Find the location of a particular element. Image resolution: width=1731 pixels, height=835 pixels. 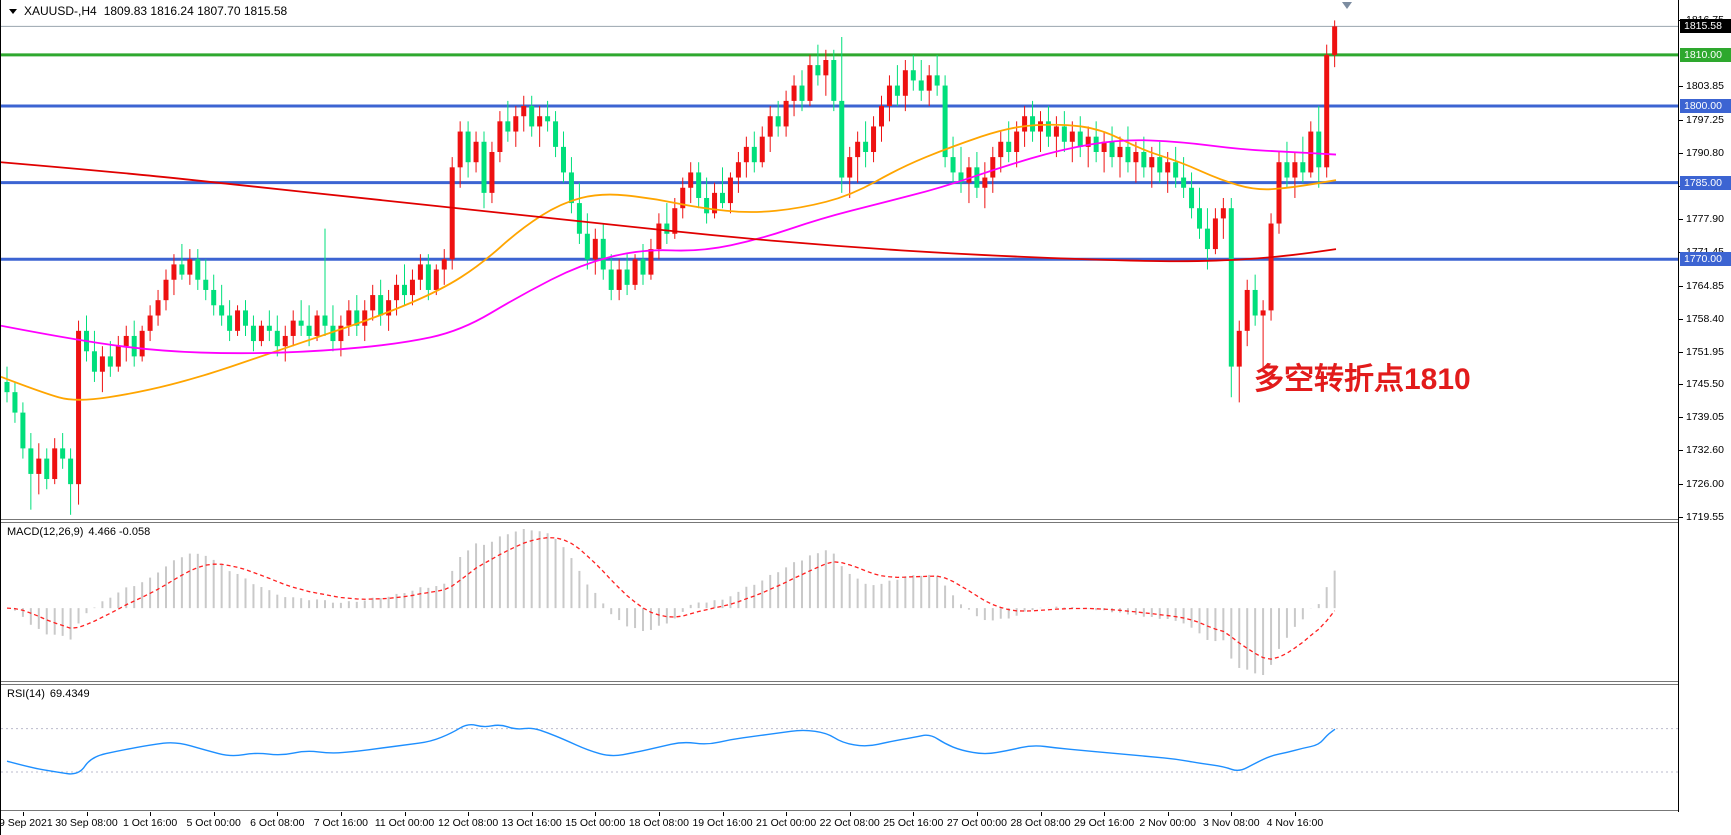

ma-red-line is located at coordinates (669, 212).